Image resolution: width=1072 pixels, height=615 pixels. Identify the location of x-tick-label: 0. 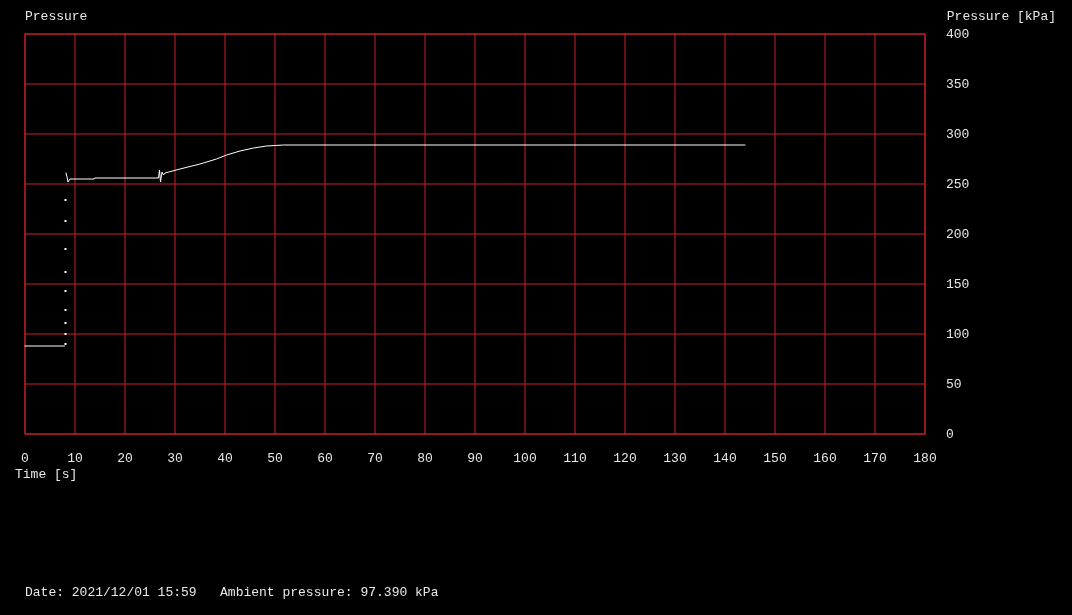
(25, 458).